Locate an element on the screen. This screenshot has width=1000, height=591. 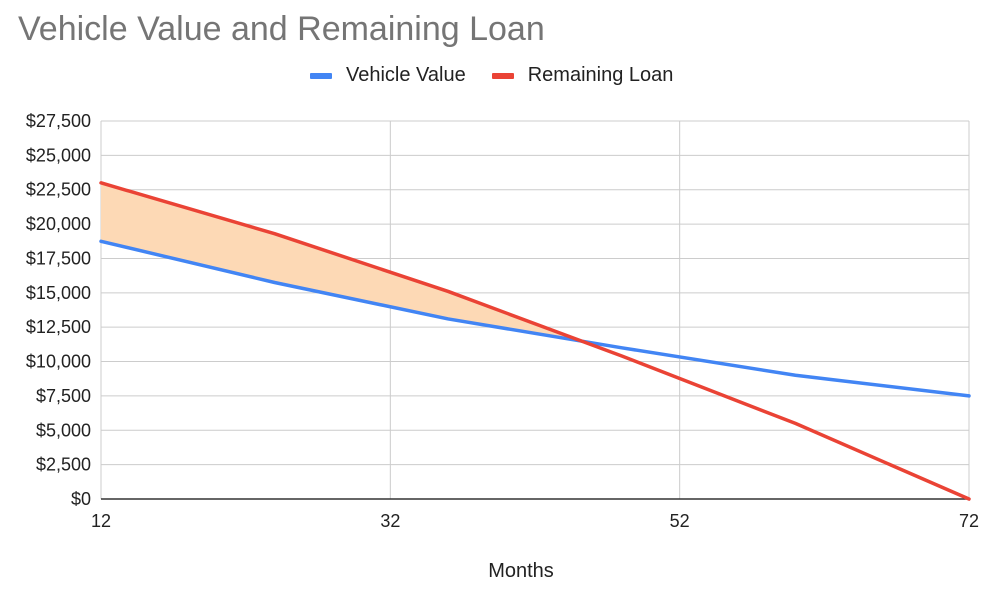
x-tick-label: 52 is located at coordinates (680, 521).